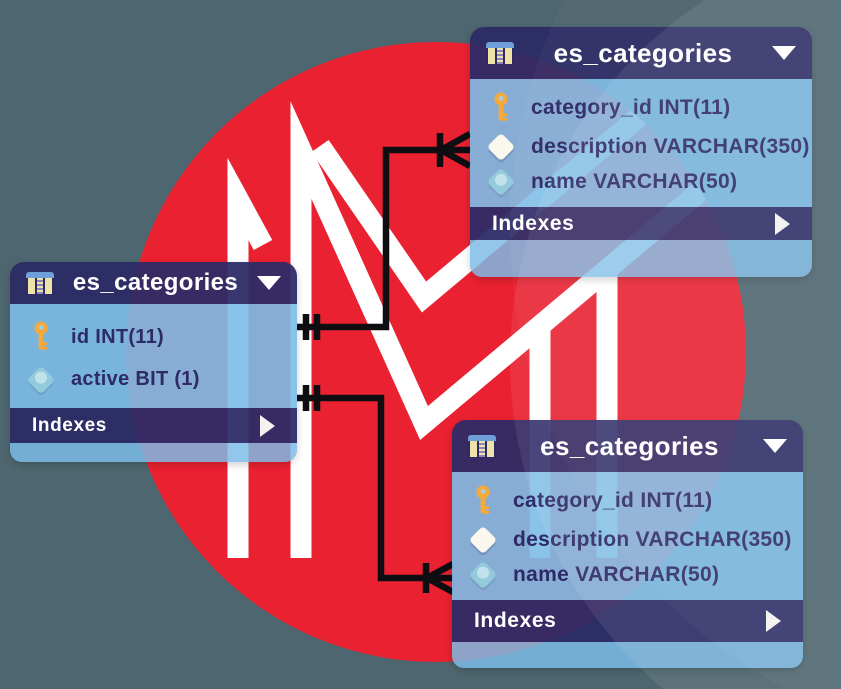 The height and width of the screenshot is (689, 841). Describe the element at coordinates (311, 398) in the screenshot. I see `one-tick-marks-bottom` at that location.